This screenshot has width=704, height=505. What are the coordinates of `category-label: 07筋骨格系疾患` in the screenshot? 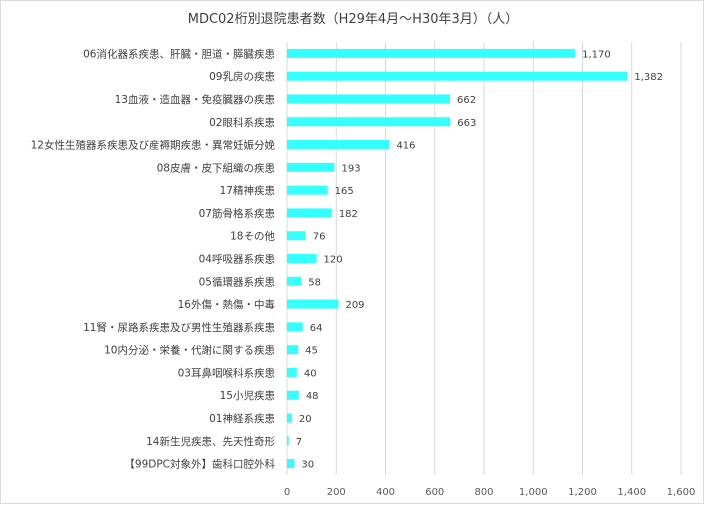 It's located at (237, 213).